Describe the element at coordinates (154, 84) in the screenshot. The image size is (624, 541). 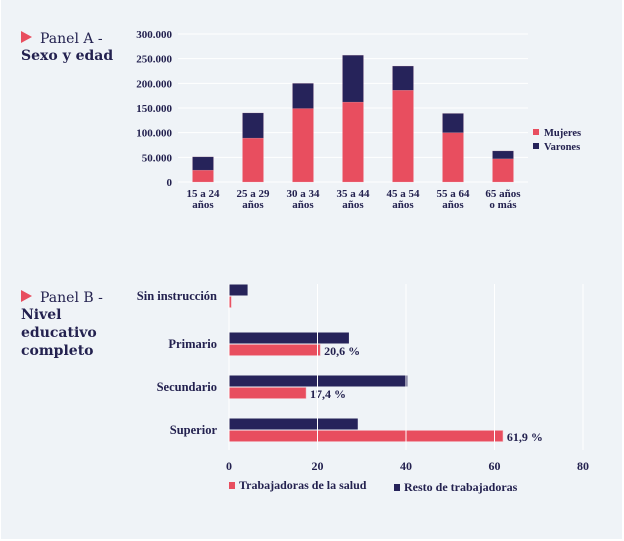
I see `y-tick-label: 200.000` at that location.